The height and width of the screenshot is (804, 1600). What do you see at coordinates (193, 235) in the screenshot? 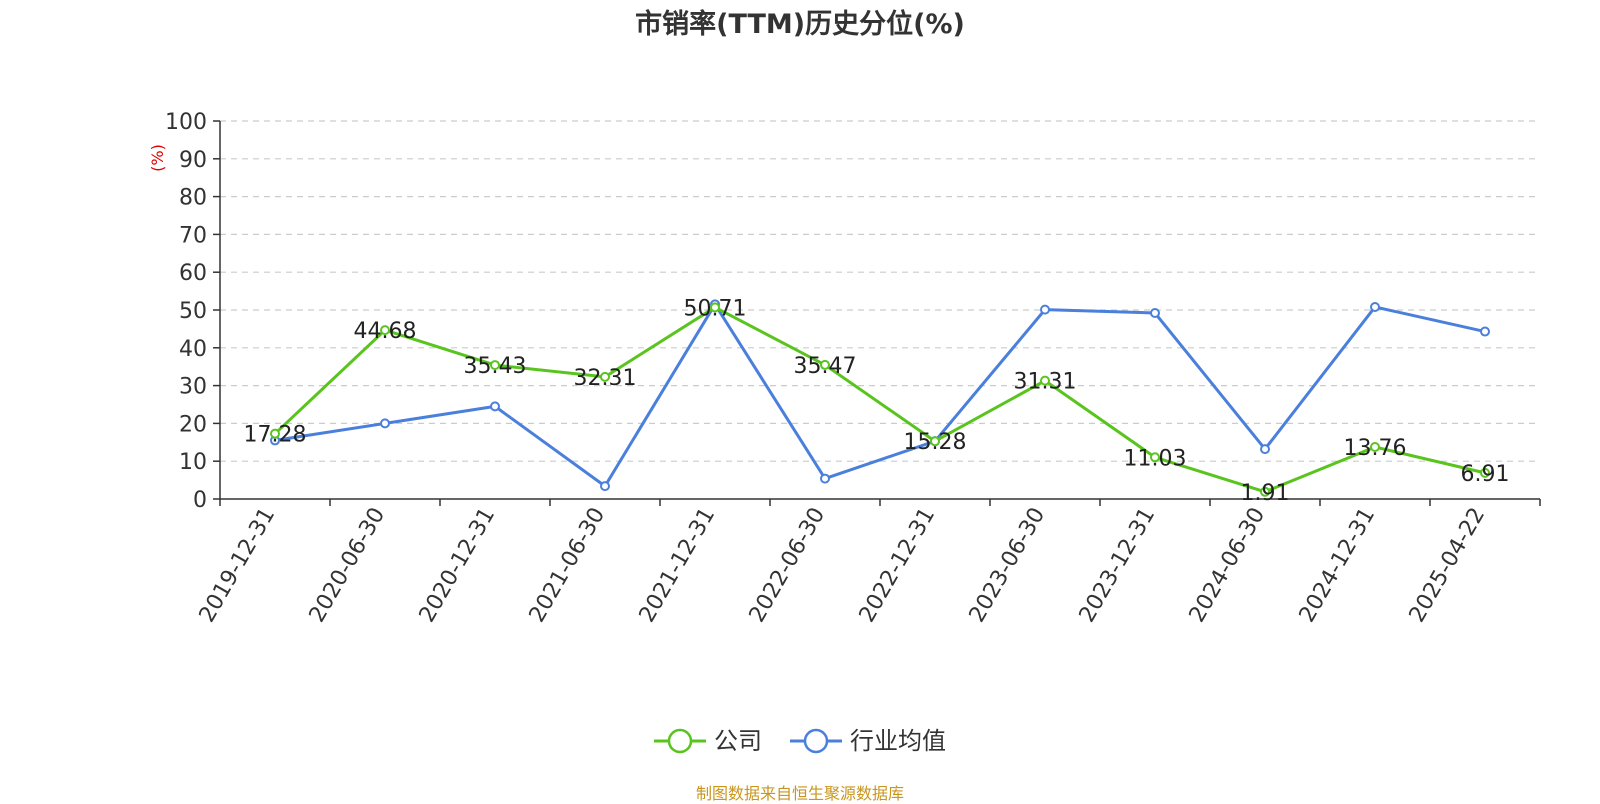
I see `y-tick-label: 70` at bounding box center [193, 235].